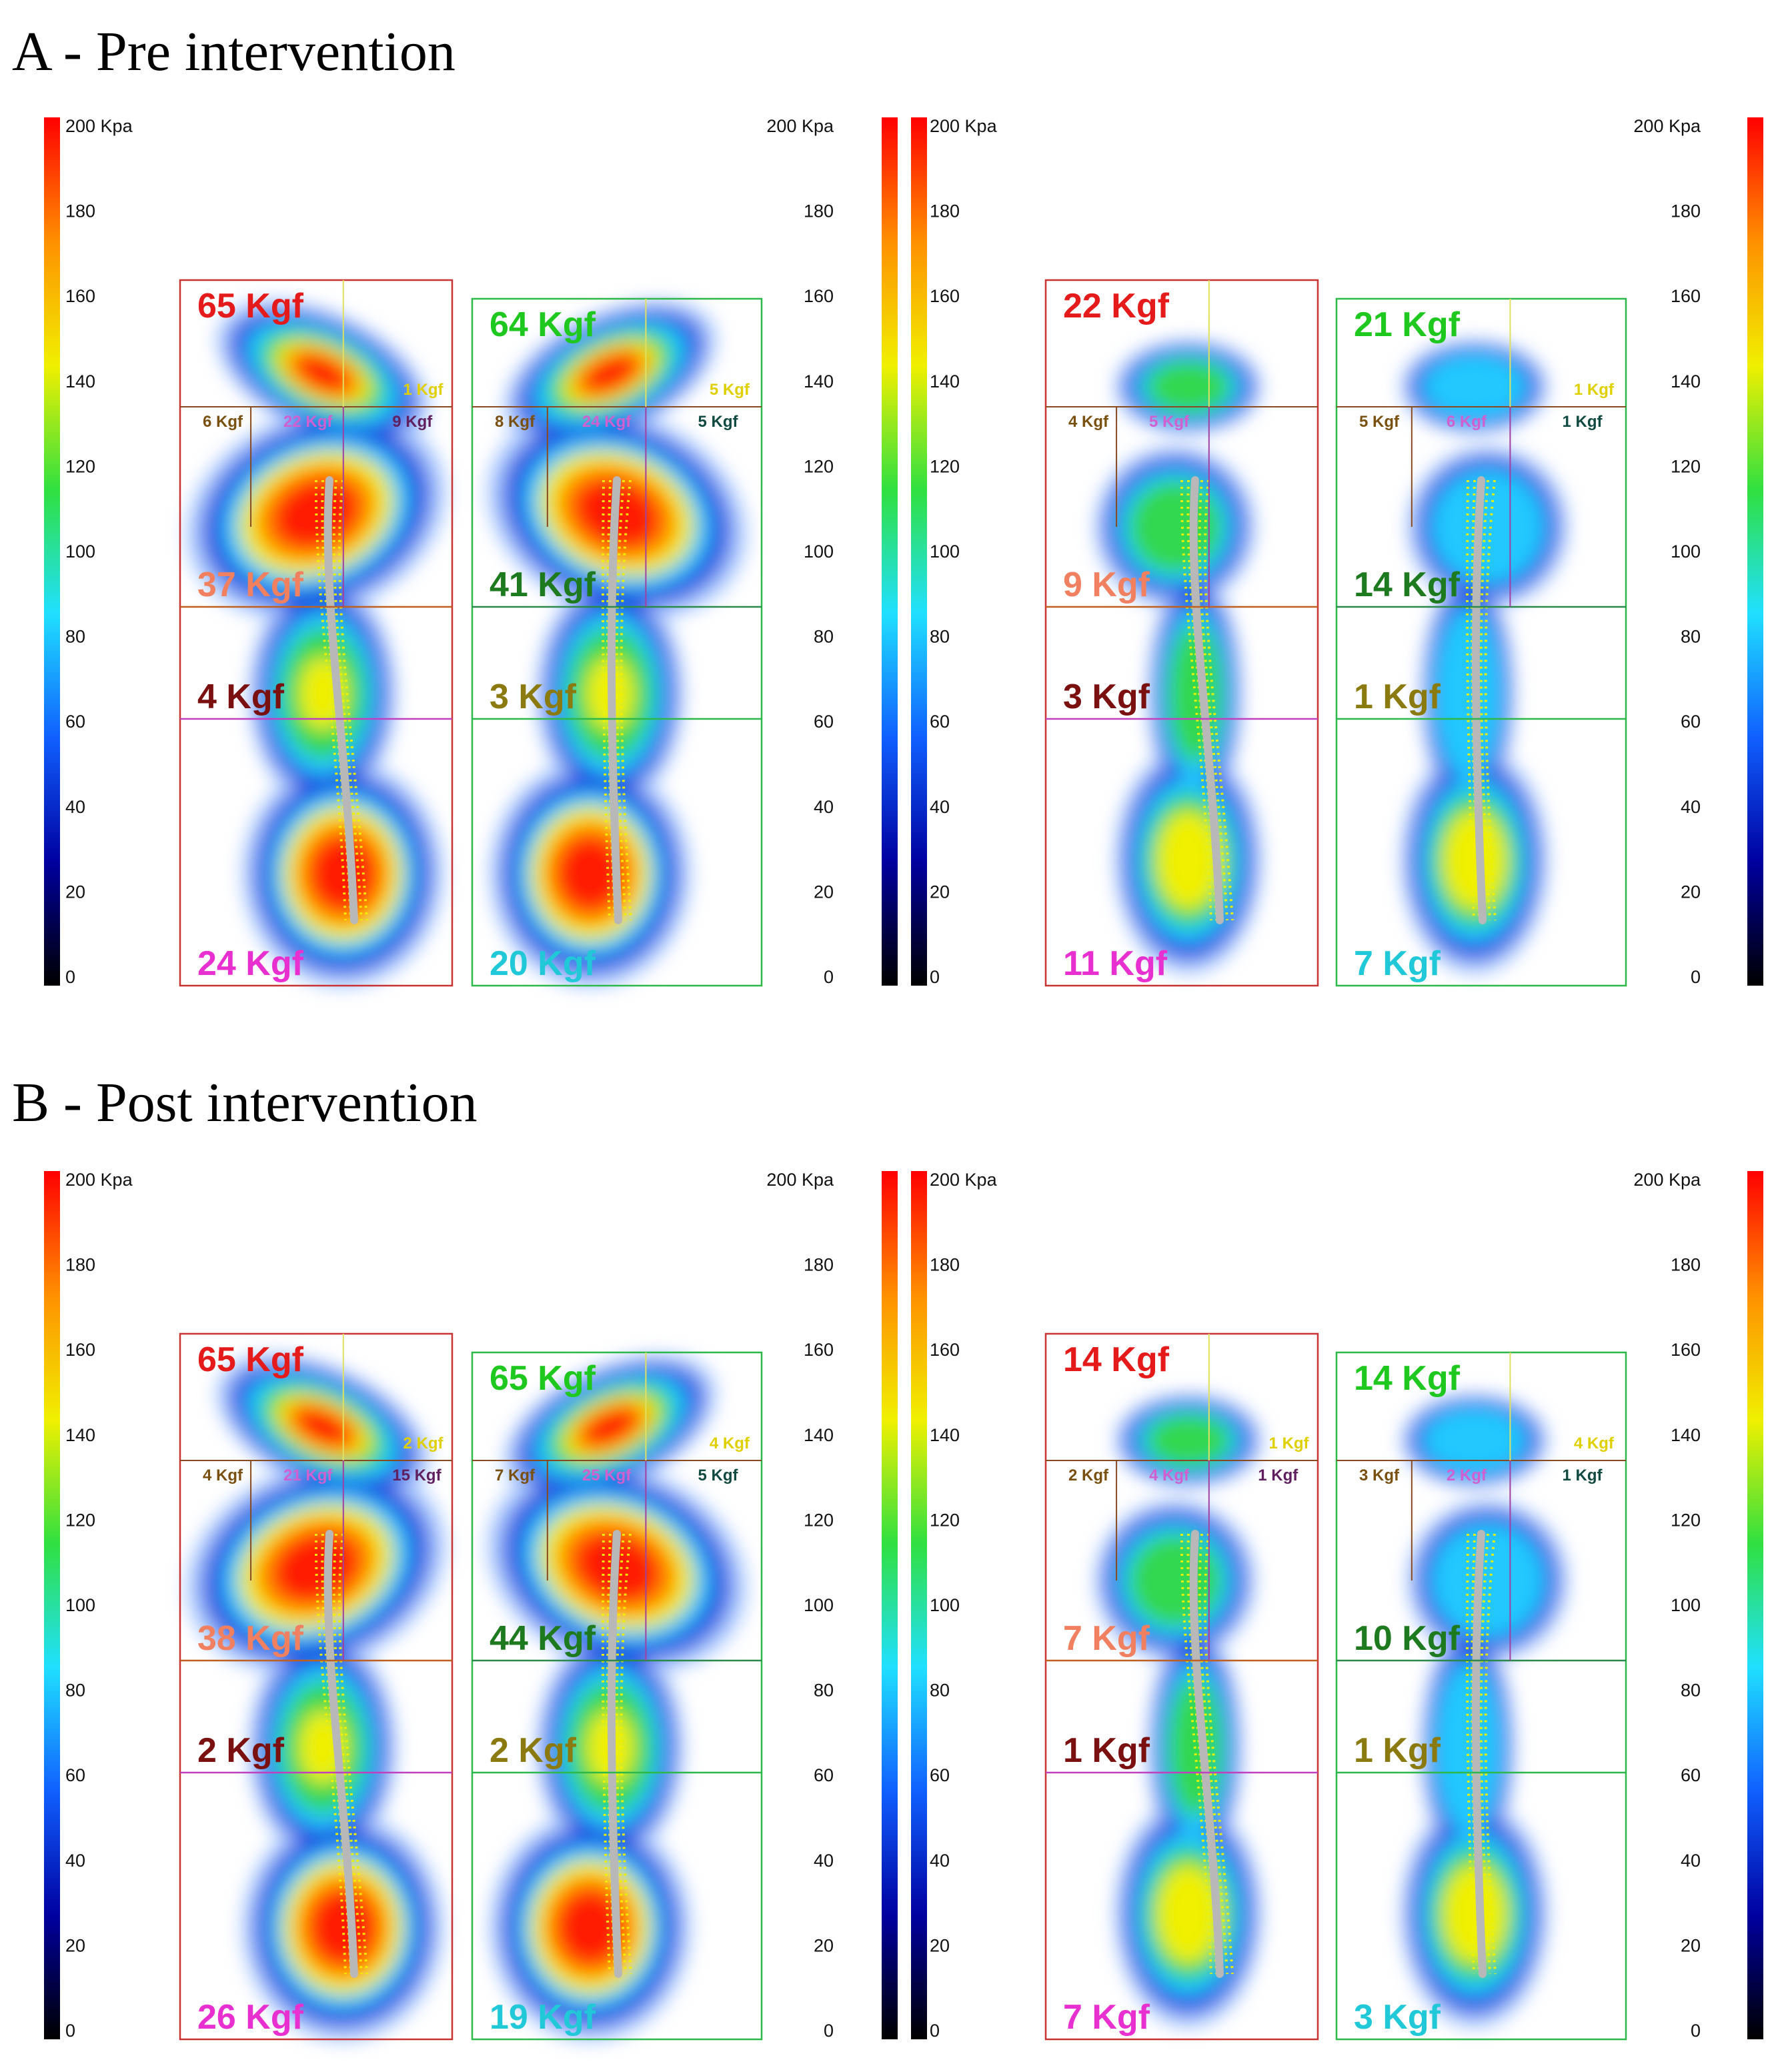  Describe the element at coordinates (241, 697) in the screenshot. I see `midfoot-load-label: 4 Kgf` at that location.